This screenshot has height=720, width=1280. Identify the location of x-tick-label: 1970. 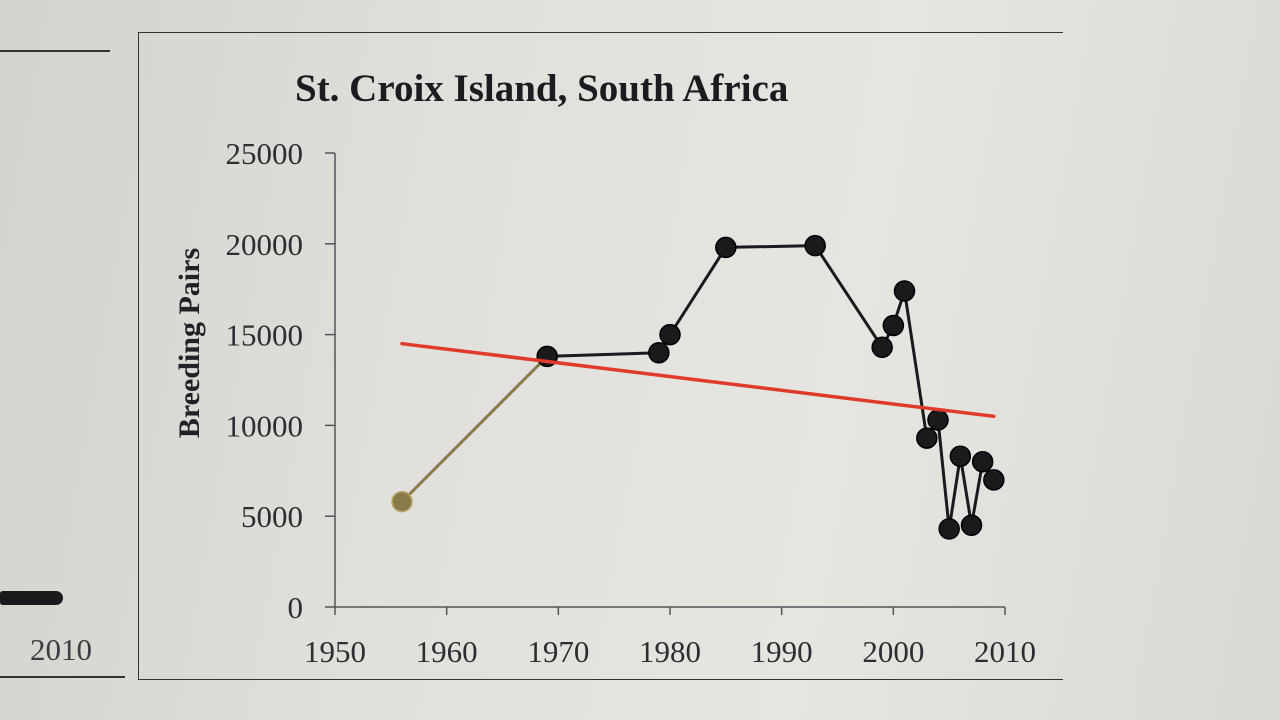
(558, 651).